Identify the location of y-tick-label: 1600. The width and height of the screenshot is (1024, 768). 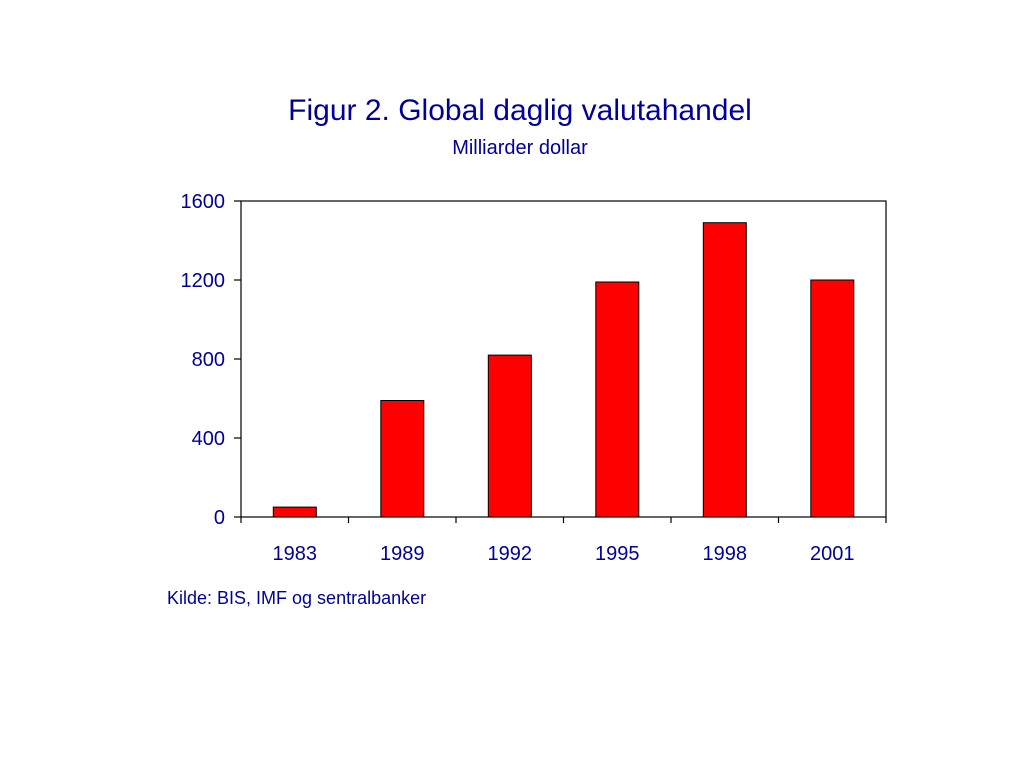
(203, 202).